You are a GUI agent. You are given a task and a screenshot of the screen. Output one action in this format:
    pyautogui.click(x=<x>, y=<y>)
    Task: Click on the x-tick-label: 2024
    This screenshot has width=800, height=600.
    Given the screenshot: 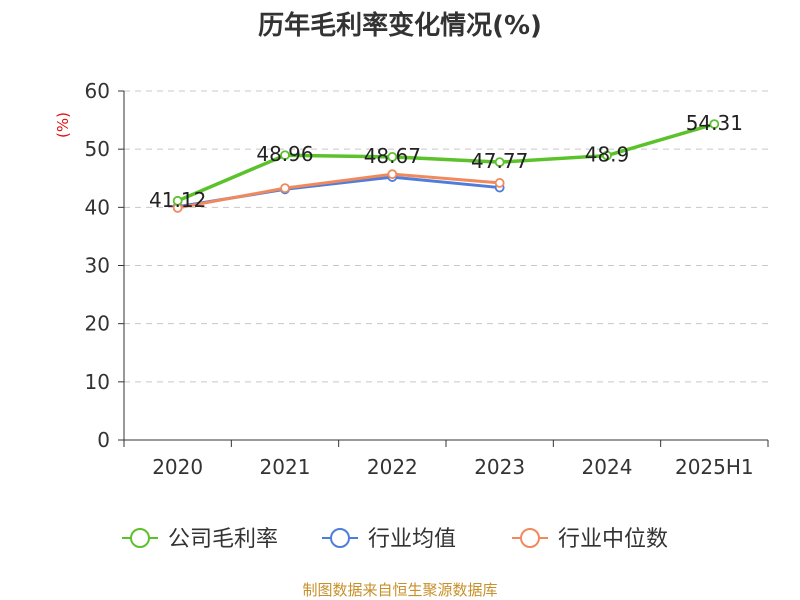 What is the action you would take?
    pyautogui.click(x=607, y=467)
    